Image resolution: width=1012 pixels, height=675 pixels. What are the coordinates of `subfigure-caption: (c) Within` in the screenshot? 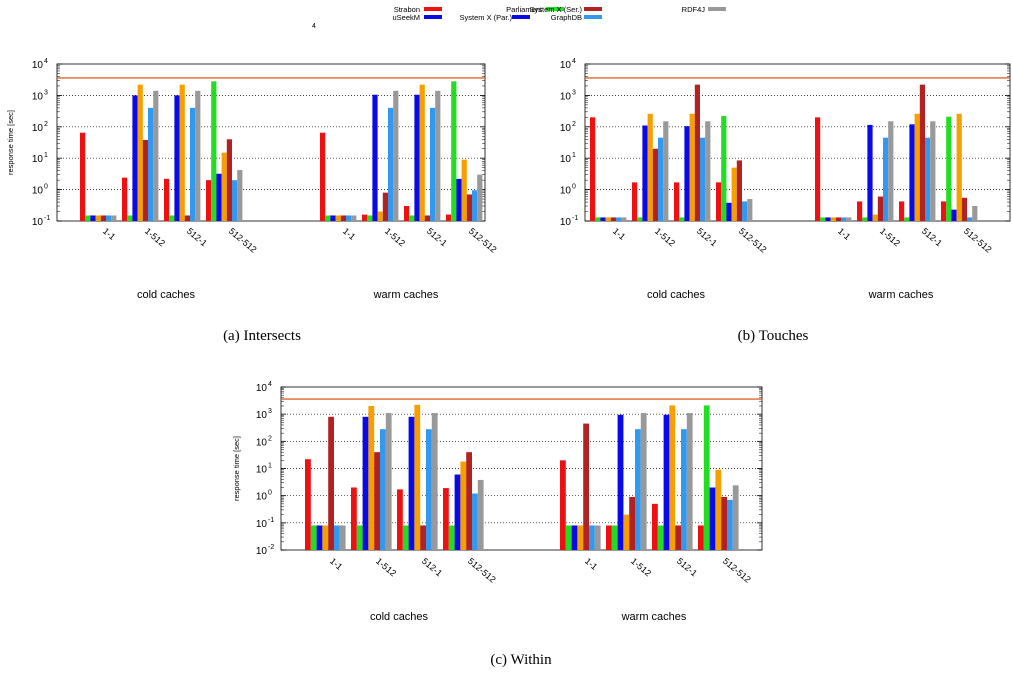 It's located at (521, 660).